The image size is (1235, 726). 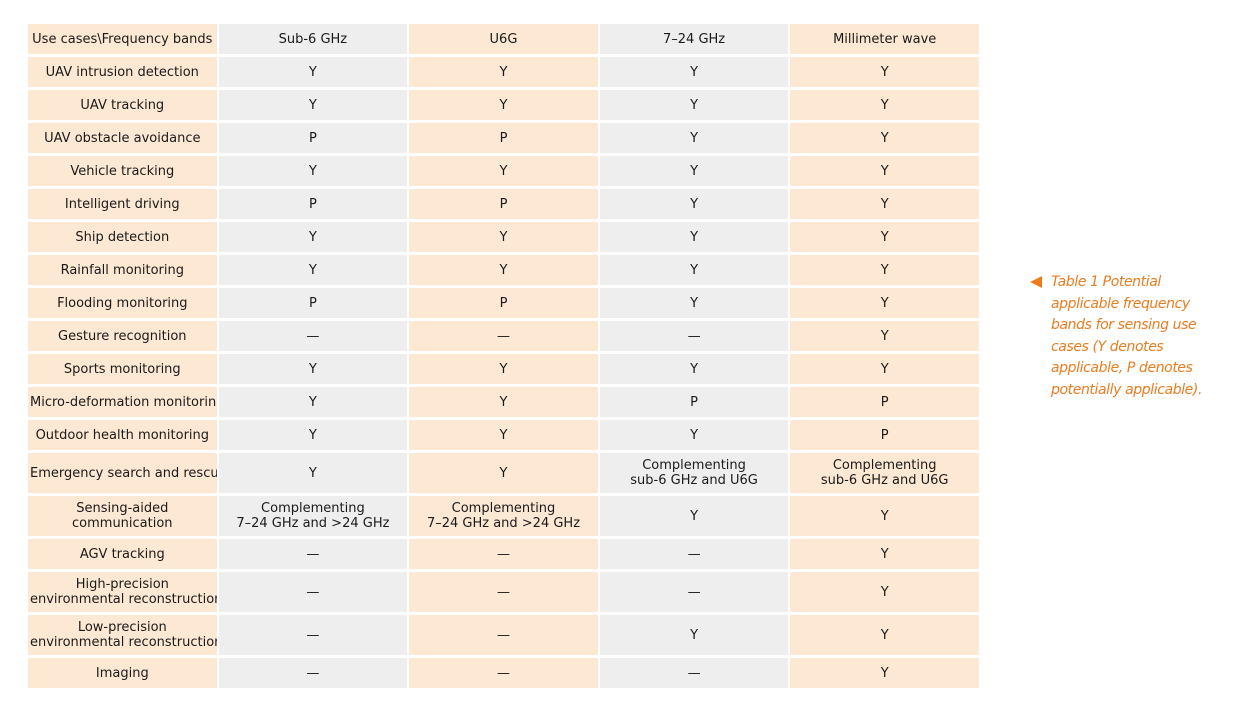 I want to click on header-cell-7-24: 7–24 GHz, so click(x=694, y=39).